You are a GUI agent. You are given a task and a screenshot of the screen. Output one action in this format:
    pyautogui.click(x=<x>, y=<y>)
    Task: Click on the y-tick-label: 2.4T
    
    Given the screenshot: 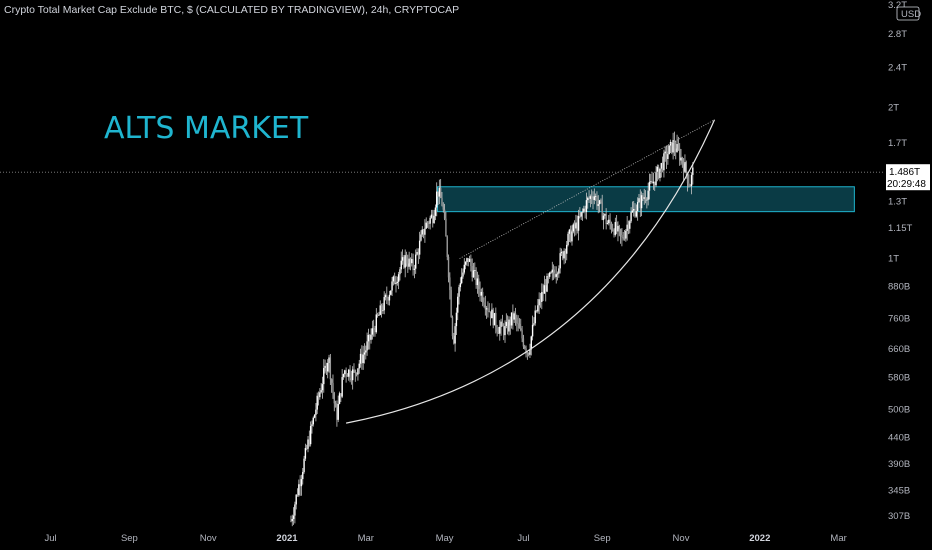 What is the action you would take?
    pyautogui.click(x=897, y=68)
    